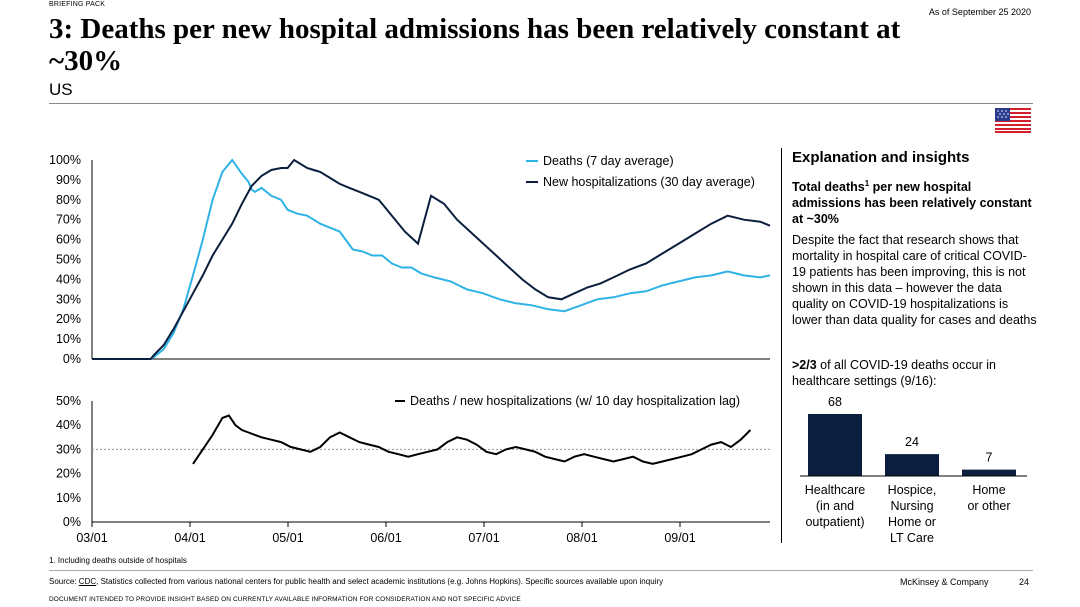  What do you see at coordinates (1013, 120) in the screenshot?
I see `us-flag-icon` at bounding box center [1013, 120].